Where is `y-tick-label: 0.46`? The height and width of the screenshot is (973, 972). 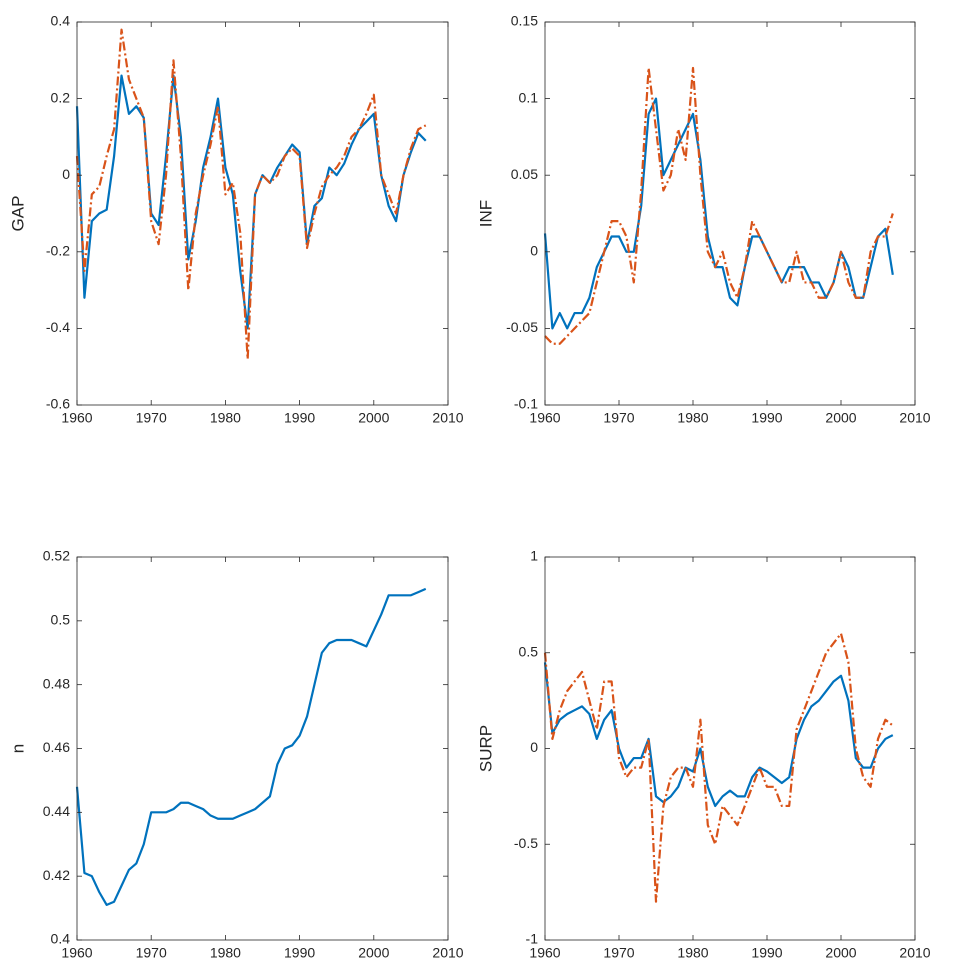 y-tick-label: 0.46 is located at coordinates (56, 747).